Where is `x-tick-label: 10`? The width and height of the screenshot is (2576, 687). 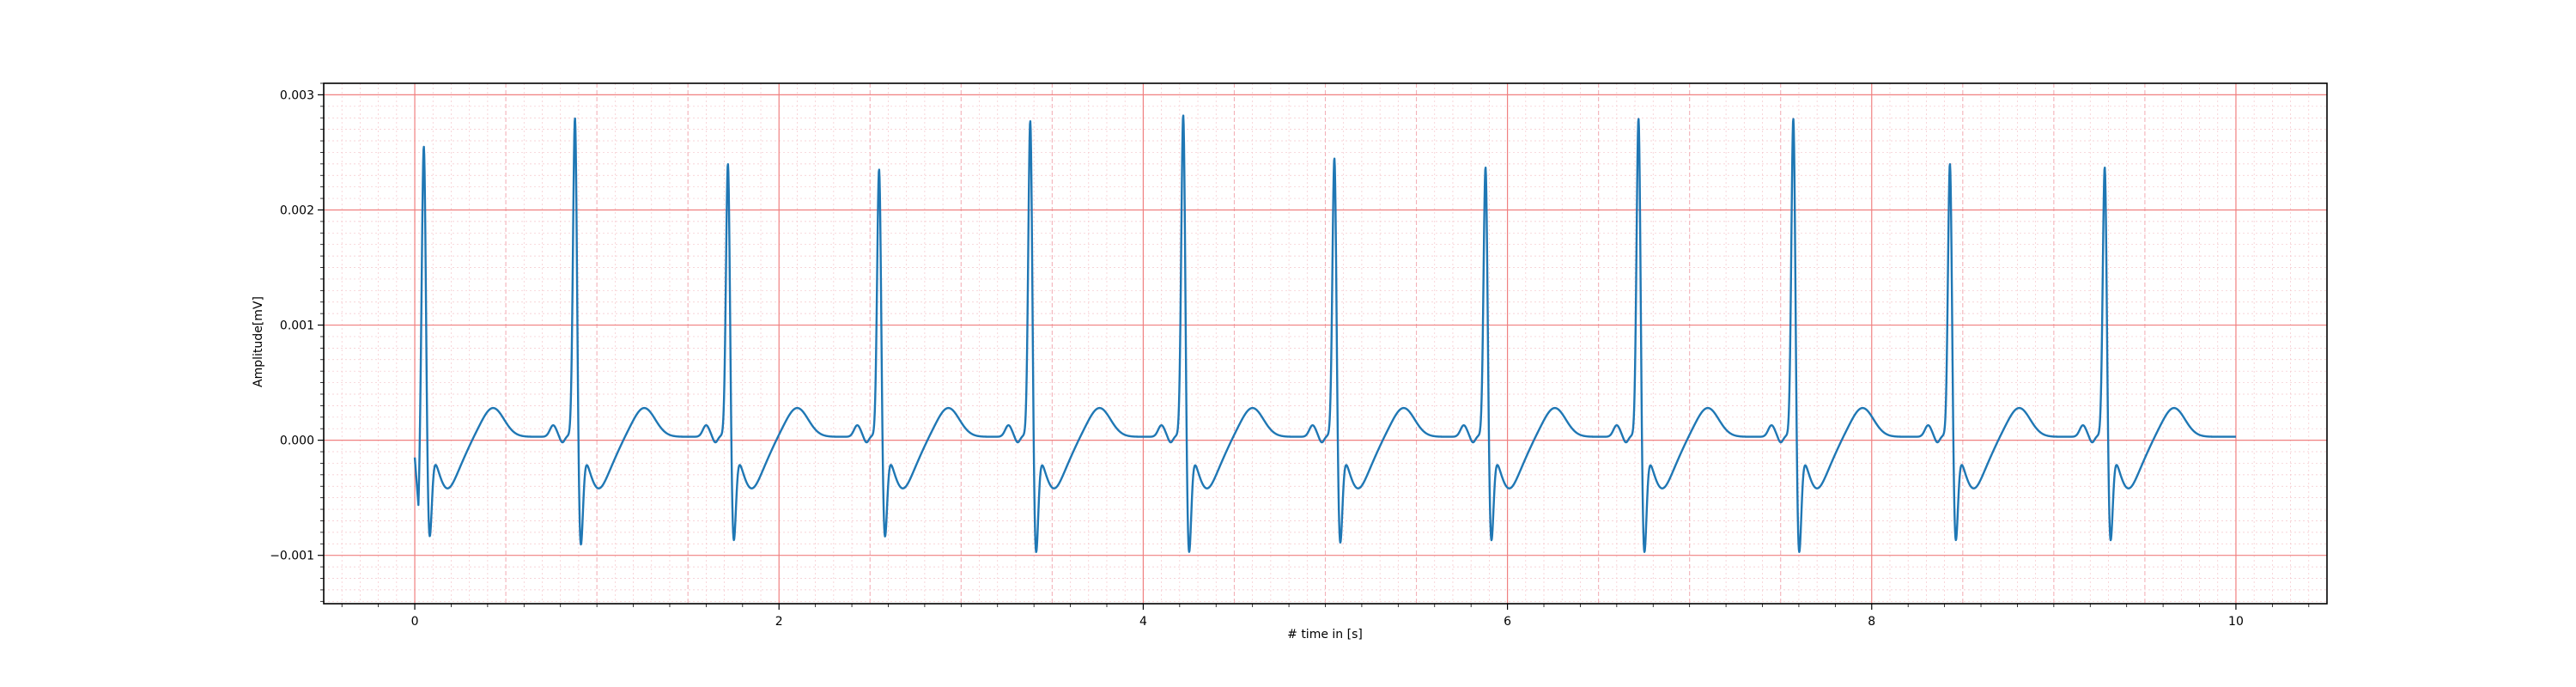
x-tick-label: 10 is located at coordinates (2236, 622).